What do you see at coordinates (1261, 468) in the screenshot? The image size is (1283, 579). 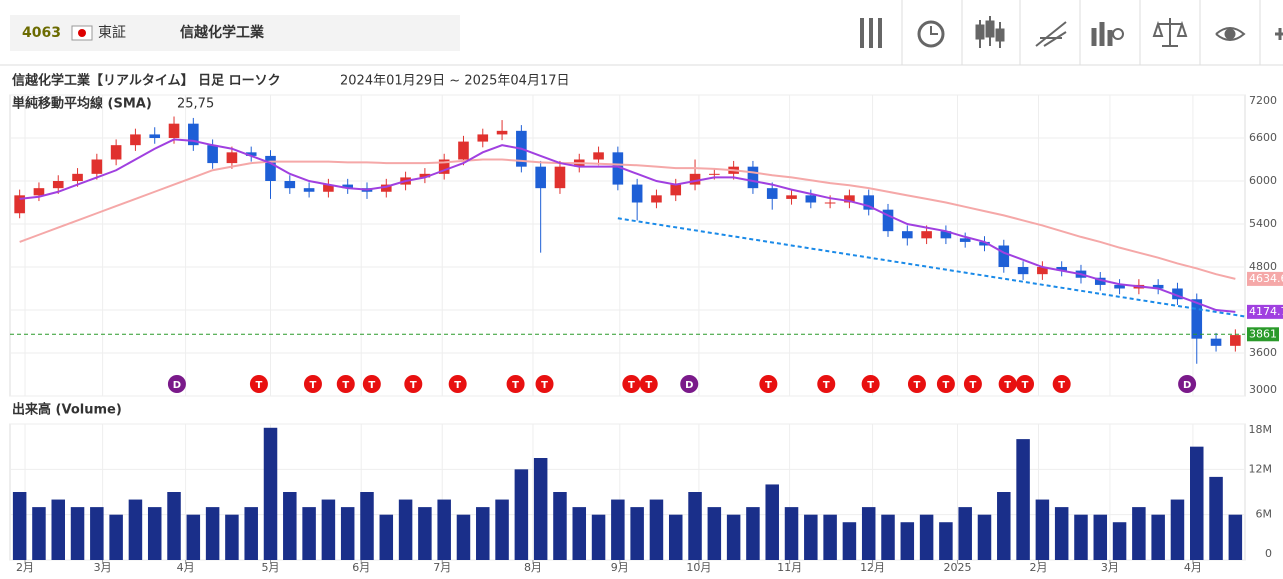 I see `y-tick-label: 12M` at bounding box center [1261, 468].